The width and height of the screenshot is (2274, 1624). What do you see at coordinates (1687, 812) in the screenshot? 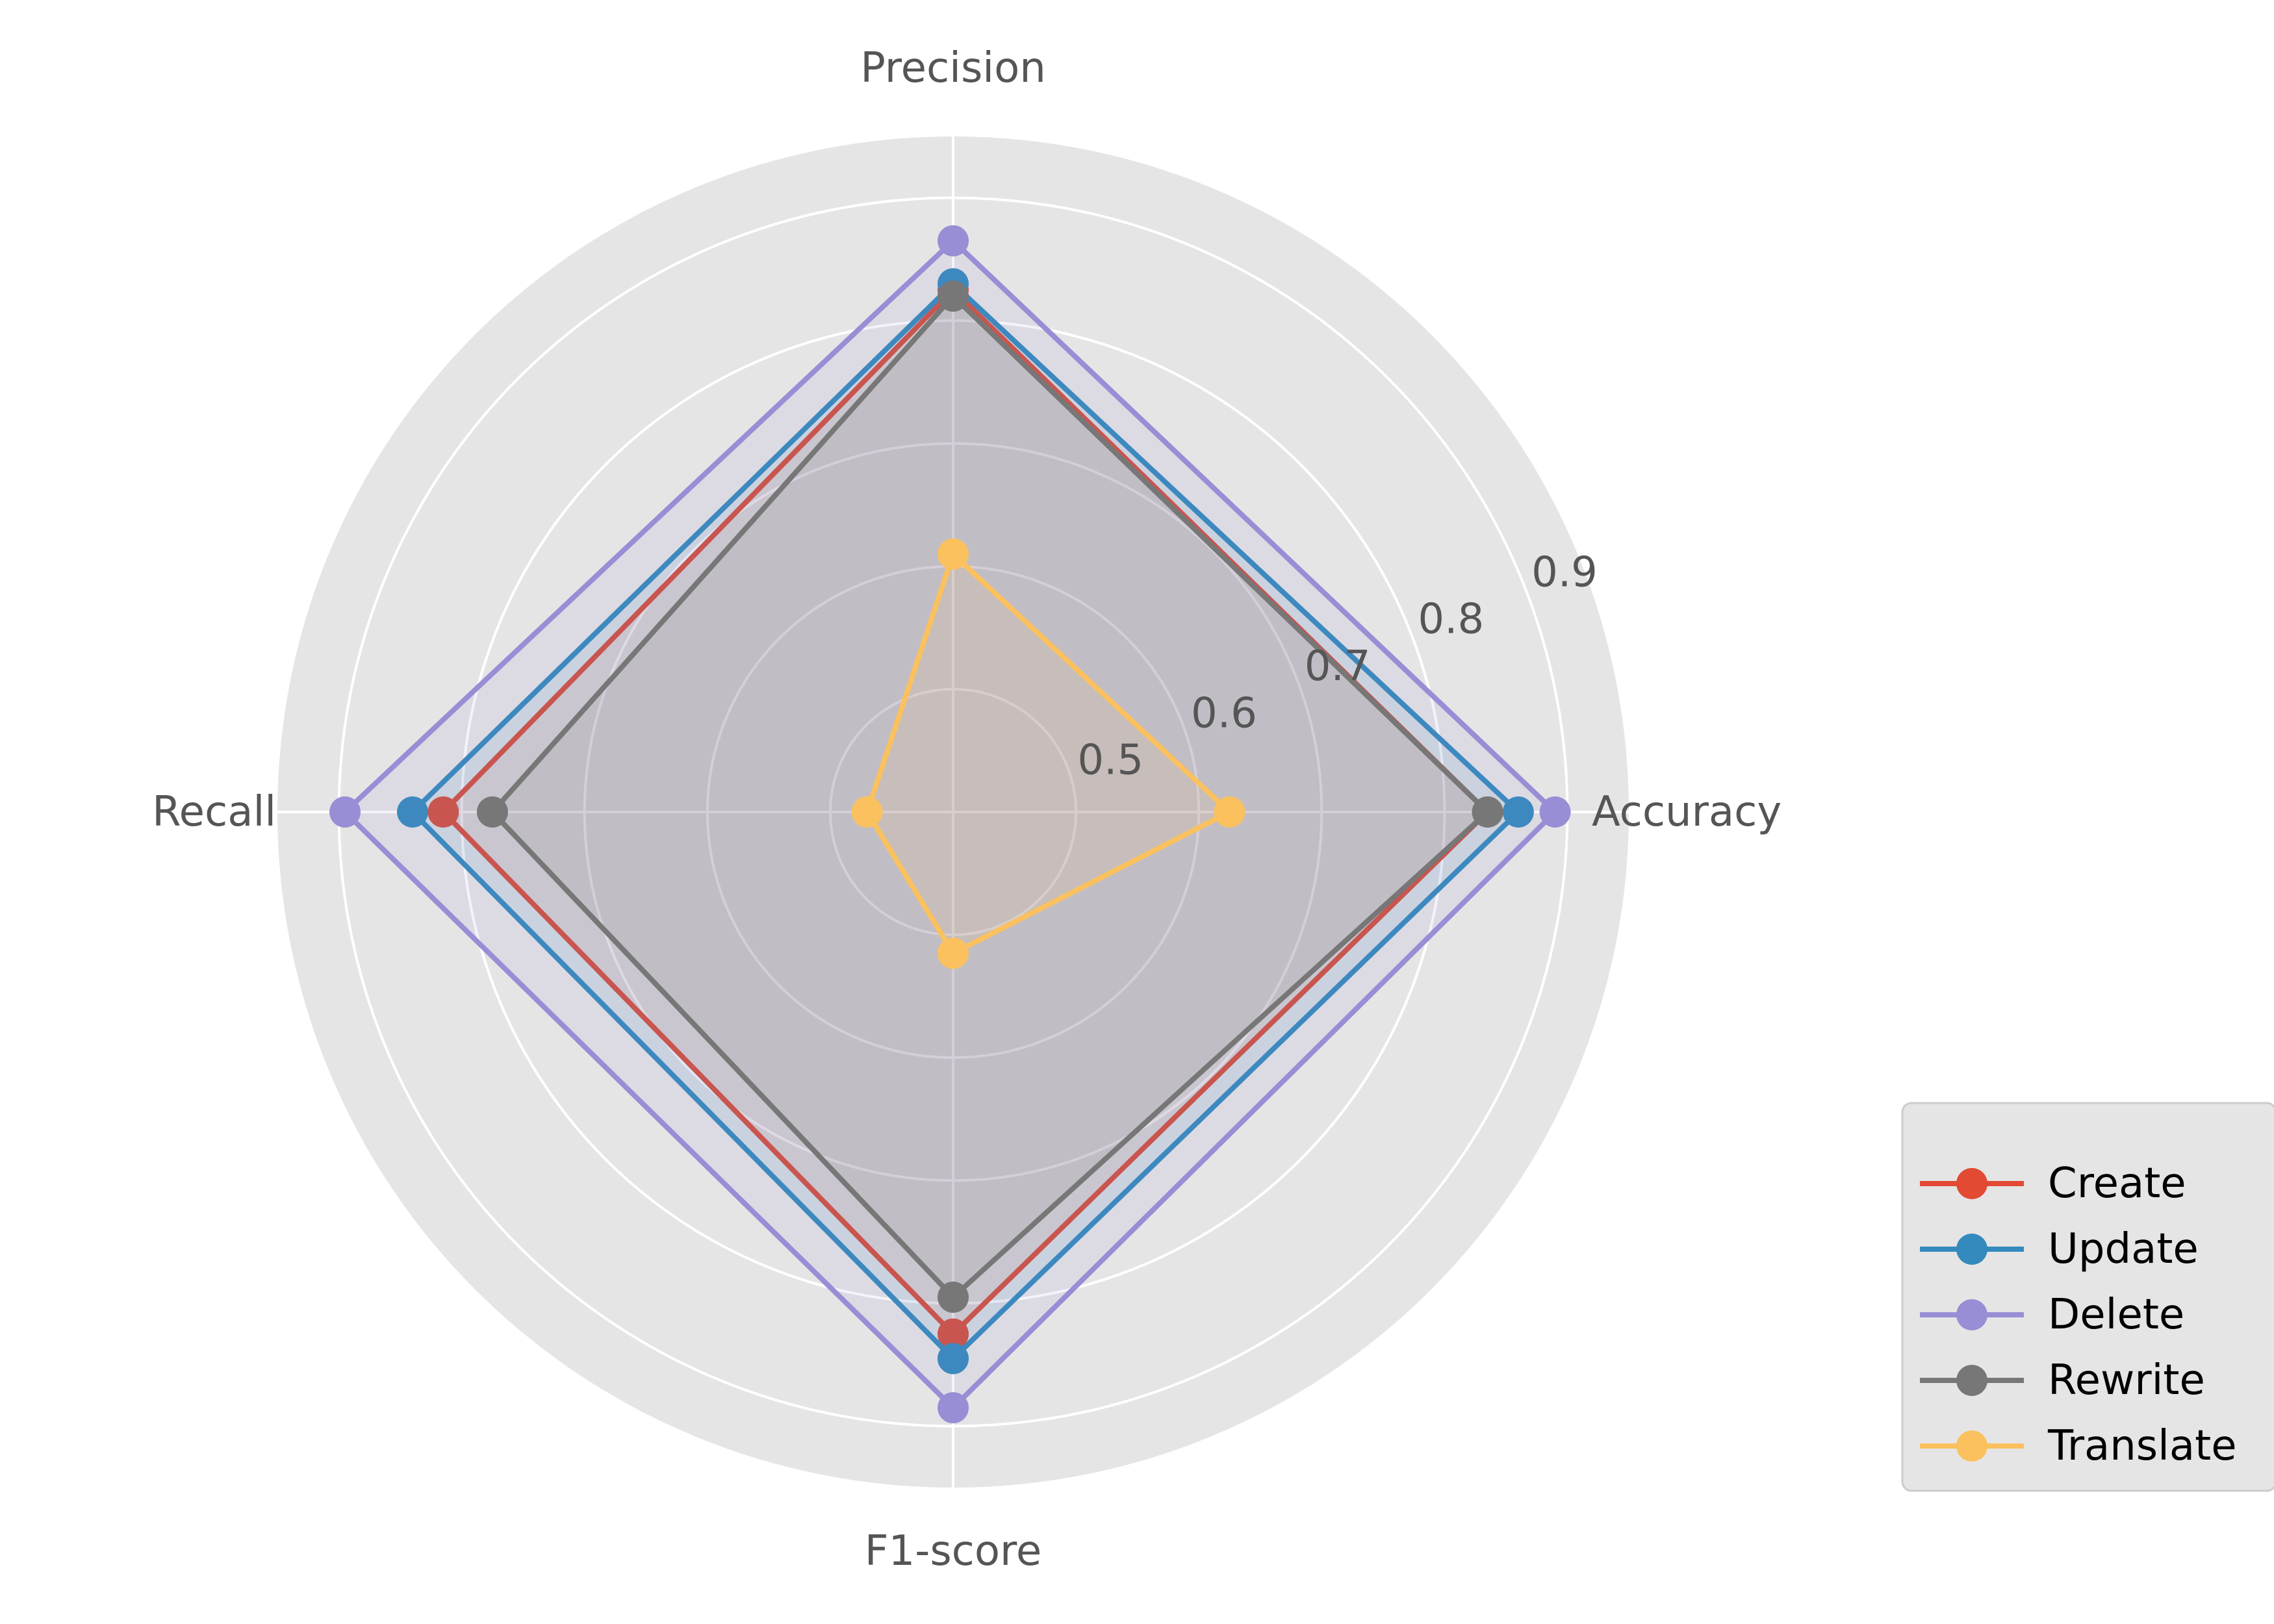
I see `axis-label-accuracy: Accuracy` at bounding box center [1687, 812].